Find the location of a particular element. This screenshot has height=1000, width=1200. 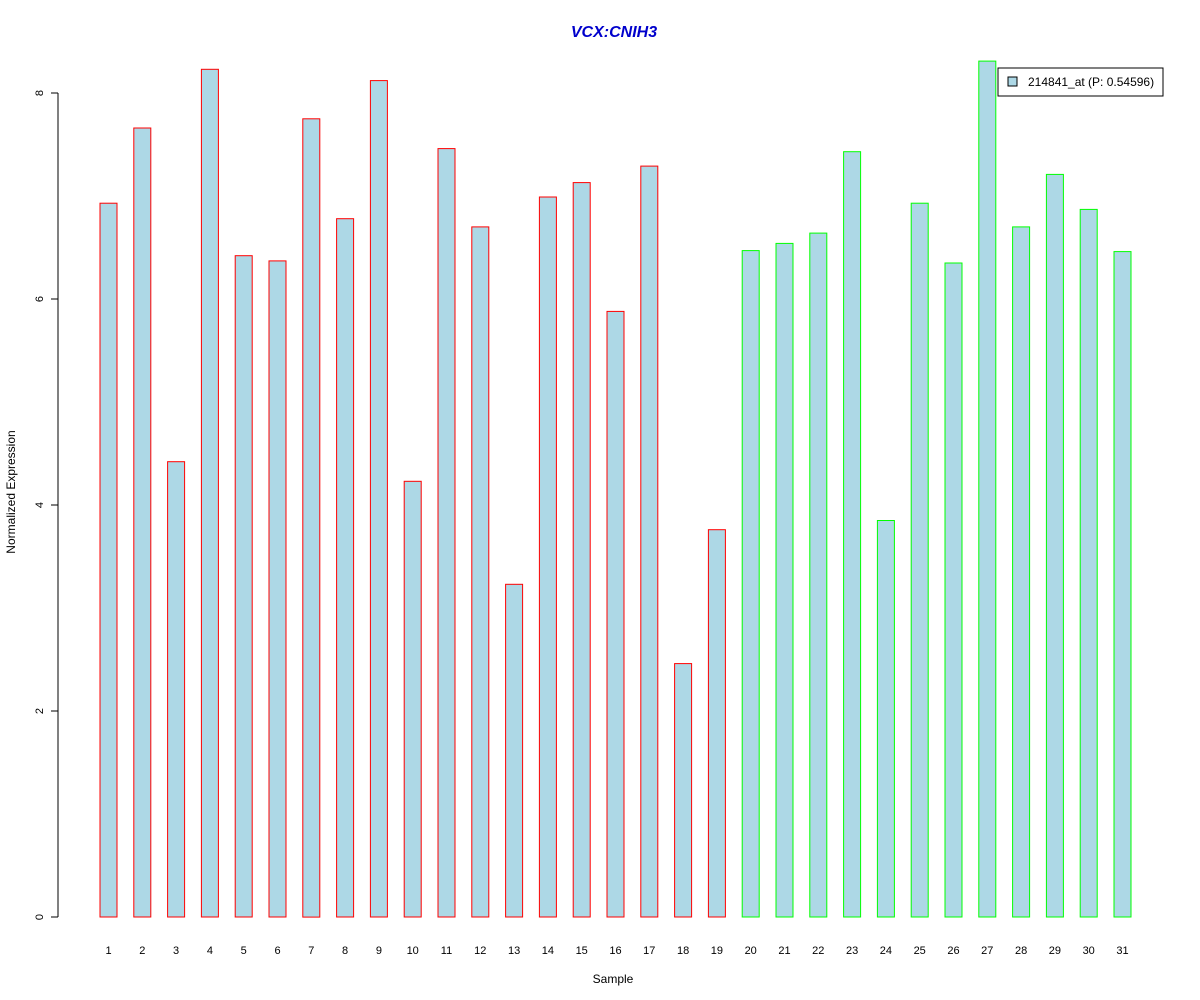

chart-title: VCX:CNIH3 is located at coordinates (614, 32).